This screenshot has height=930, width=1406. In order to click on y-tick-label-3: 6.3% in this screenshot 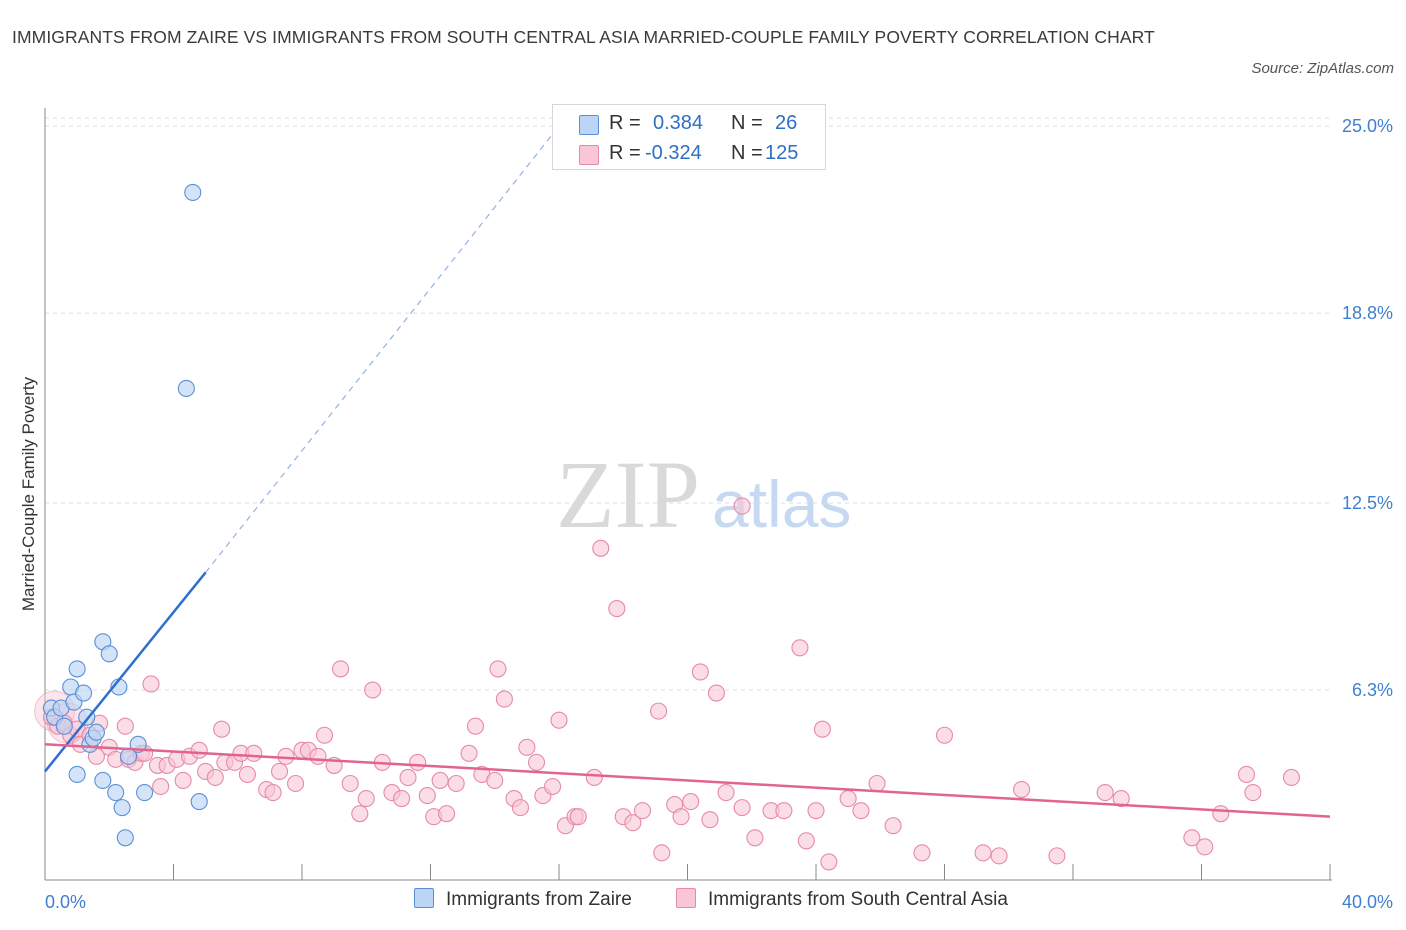, I will do `click(1372, 690)`.